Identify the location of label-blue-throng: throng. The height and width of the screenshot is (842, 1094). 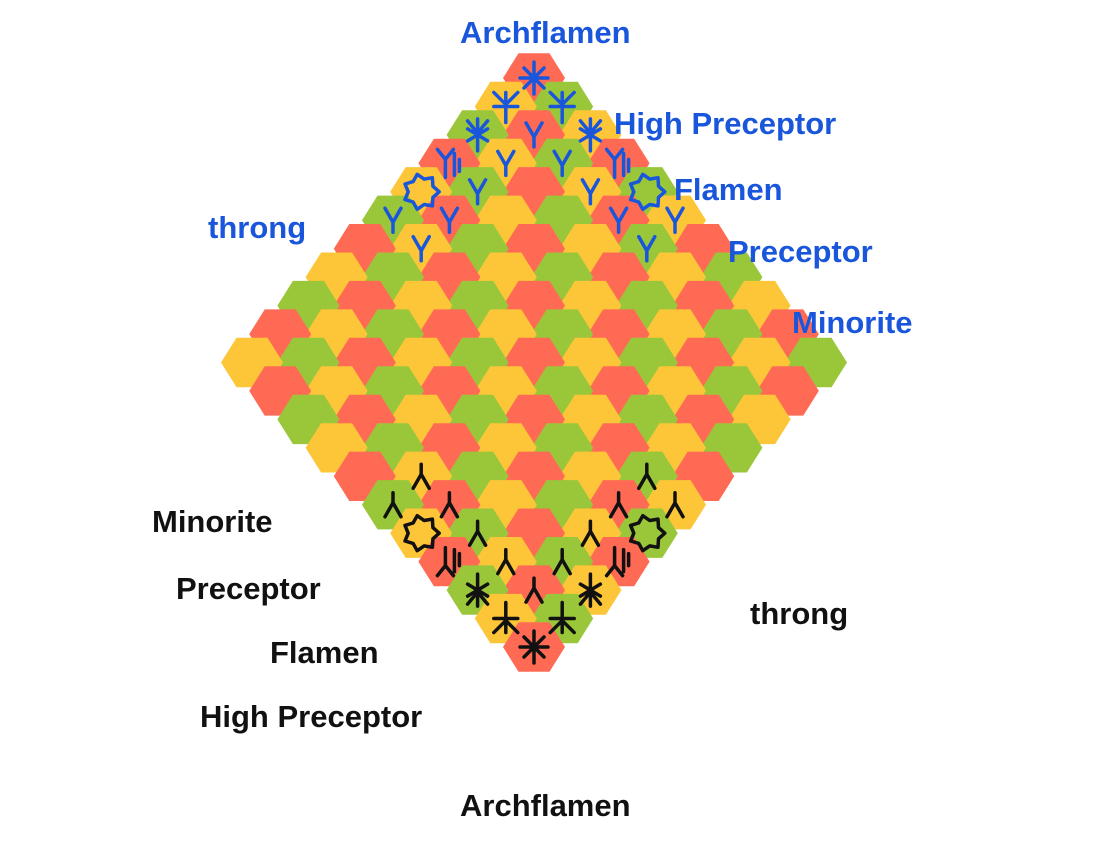
(257, 227).